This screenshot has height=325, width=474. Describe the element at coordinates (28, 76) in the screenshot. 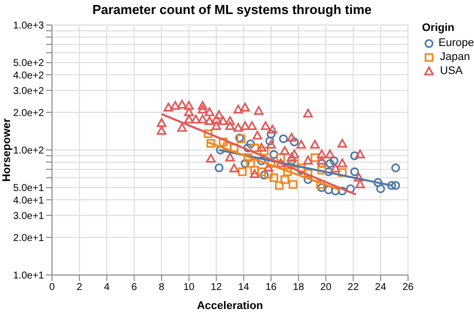

I see `y-tick-label: 4.0e+2` at that location.